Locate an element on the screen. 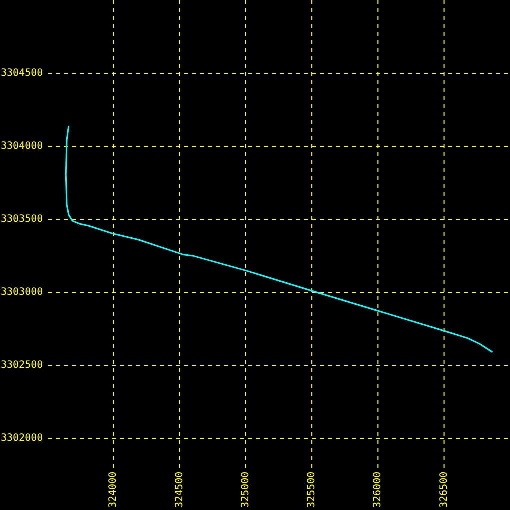 The image size is (510, 510). y-tick-label: 3303000 is located at coordinates (22, 292).